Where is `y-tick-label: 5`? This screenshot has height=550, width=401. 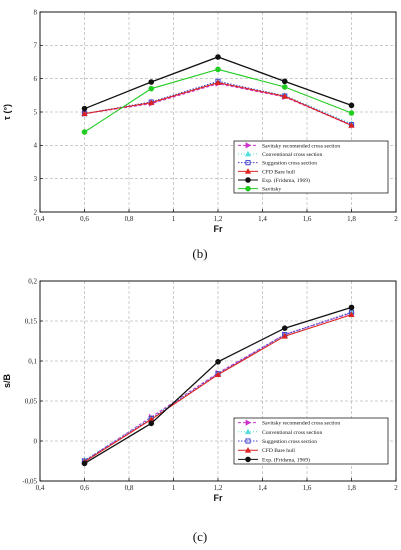
y-tick-label: 5 is located at coordinates (36, 112).